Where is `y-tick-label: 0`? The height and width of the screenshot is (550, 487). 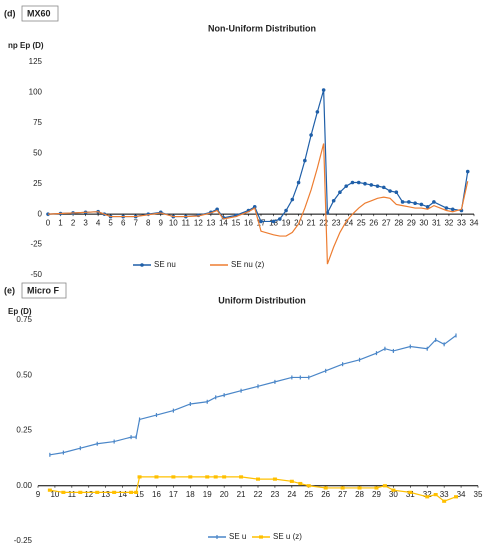
y-tick-label: 0 is located at coordinates (40, 213).